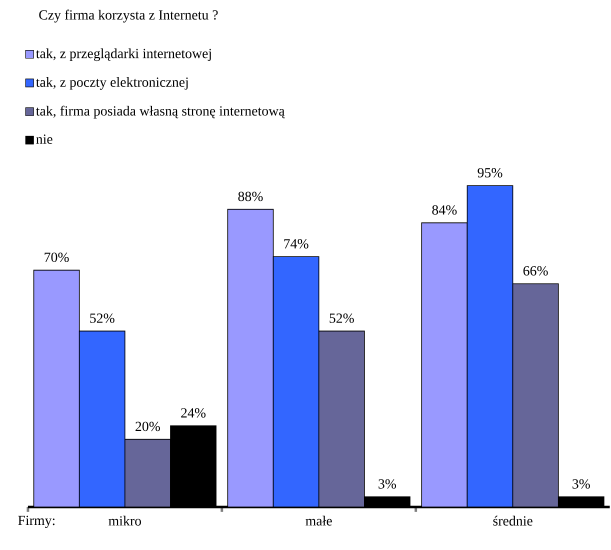  Describe the element at coordinates (44, 139) in the screenshot. I see `legend-label: nie` at that location.